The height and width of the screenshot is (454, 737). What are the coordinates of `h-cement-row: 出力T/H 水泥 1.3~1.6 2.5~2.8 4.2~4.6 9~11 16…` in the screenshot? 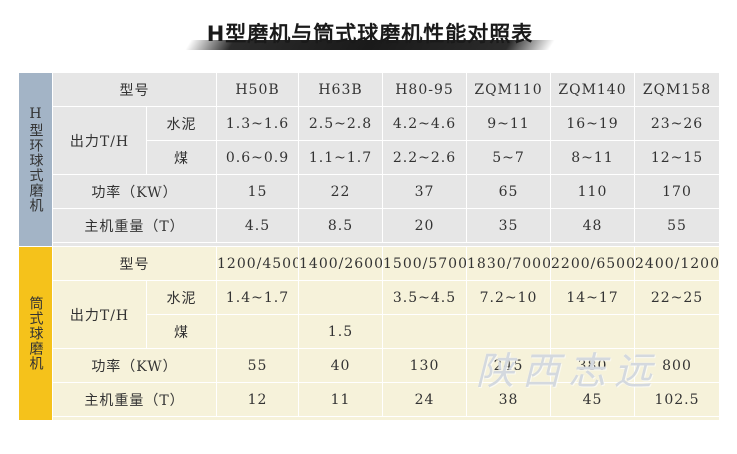 It's located at (369, 140).